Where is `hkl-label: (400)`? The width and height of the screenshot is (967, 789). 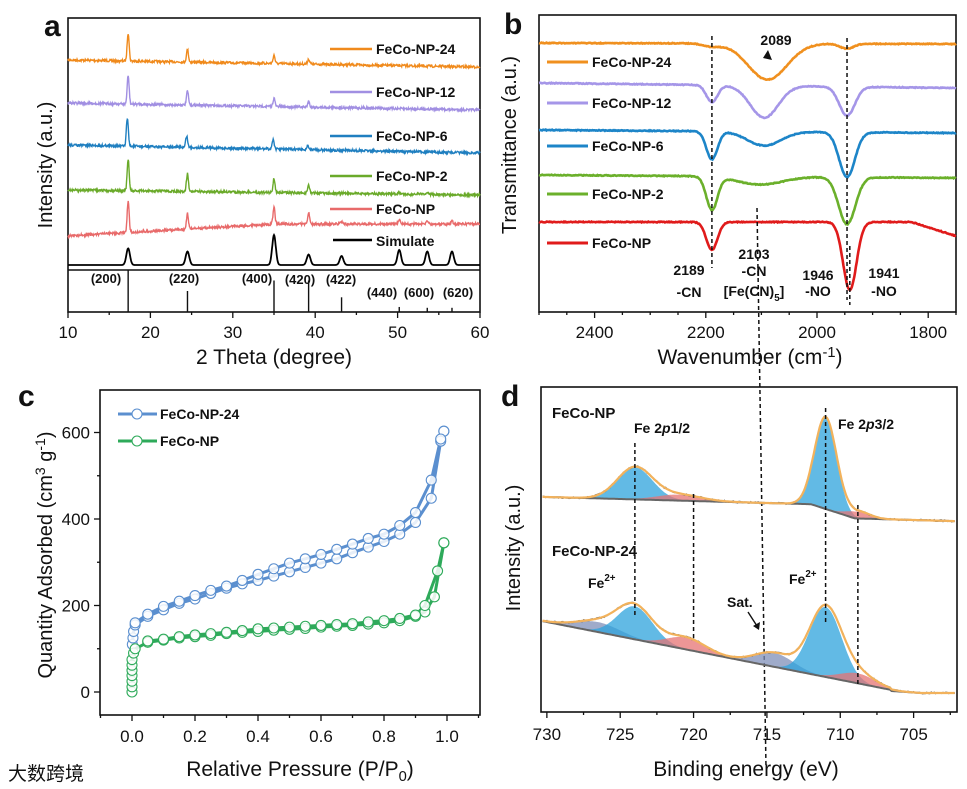
hkl-label: (400) is located at coordinates (257, 278).